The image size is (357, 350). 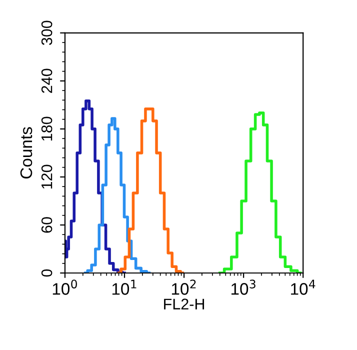 What do you see at coordinates (26, 153) in the screenshot?
I see `y-axis-title: Counts` at bounding box center [26, 153].